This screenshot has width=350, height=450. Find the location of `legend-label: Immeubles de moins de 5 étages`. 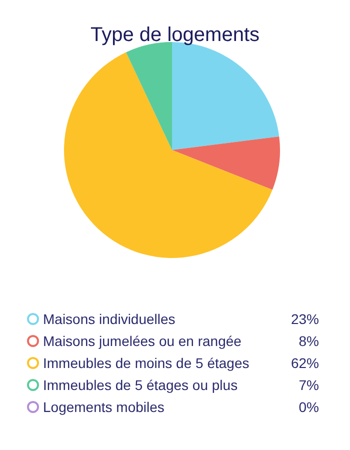

legend-label: Immeubles de moins de 5 étages is located at coordinates (146, 363).